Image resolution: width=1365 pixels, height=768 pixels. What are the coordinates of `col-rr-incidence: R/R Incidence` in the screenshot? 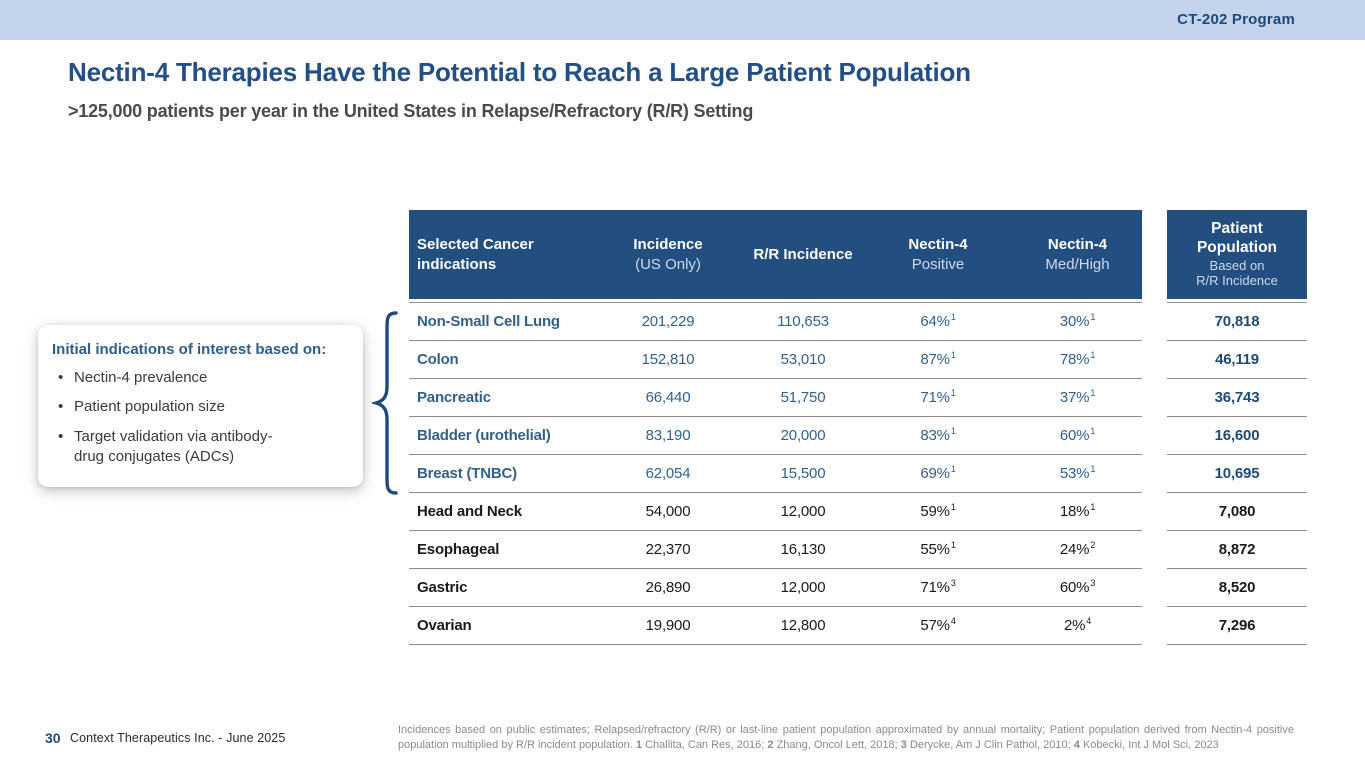 It's located at (803, 254).